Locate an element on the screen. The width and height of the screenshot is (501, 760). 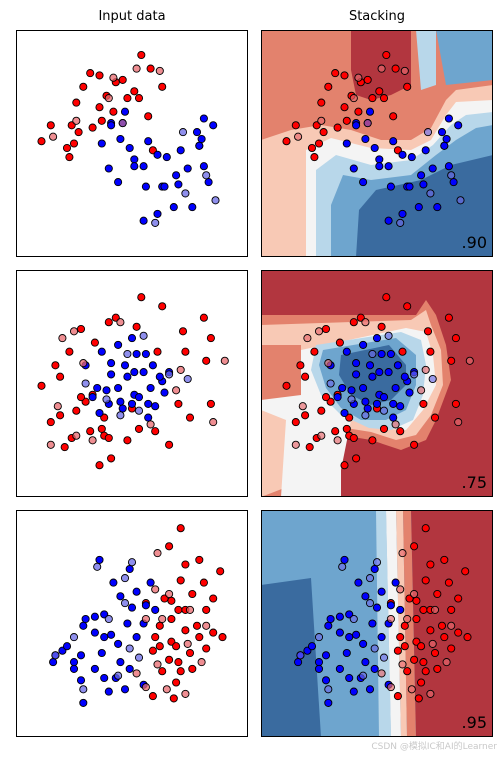
decision-region is located at coordinates (464, 57).